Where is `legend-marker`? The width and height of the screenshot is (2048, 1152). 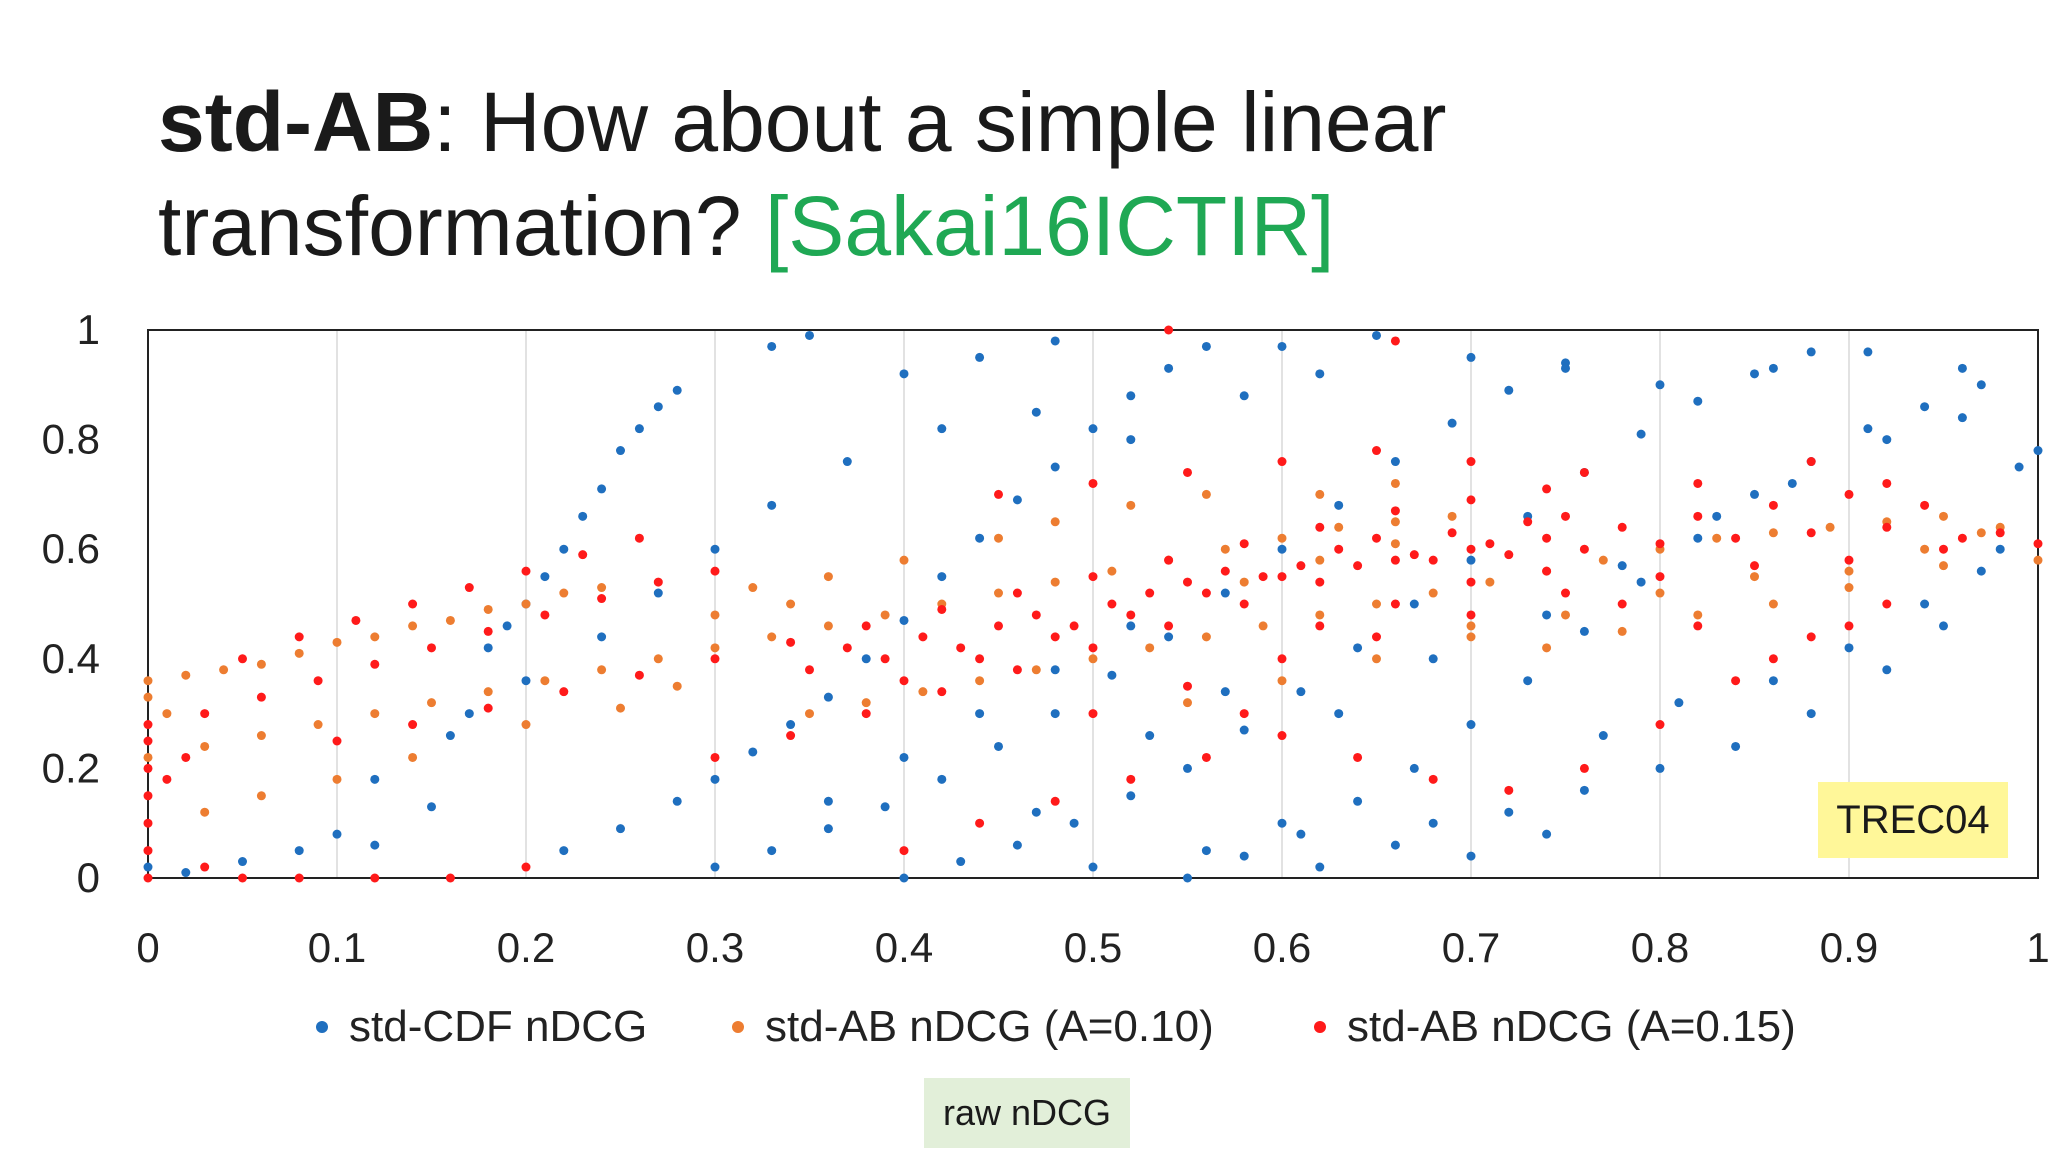 legend-marker is located at coordinates (738, 1027).